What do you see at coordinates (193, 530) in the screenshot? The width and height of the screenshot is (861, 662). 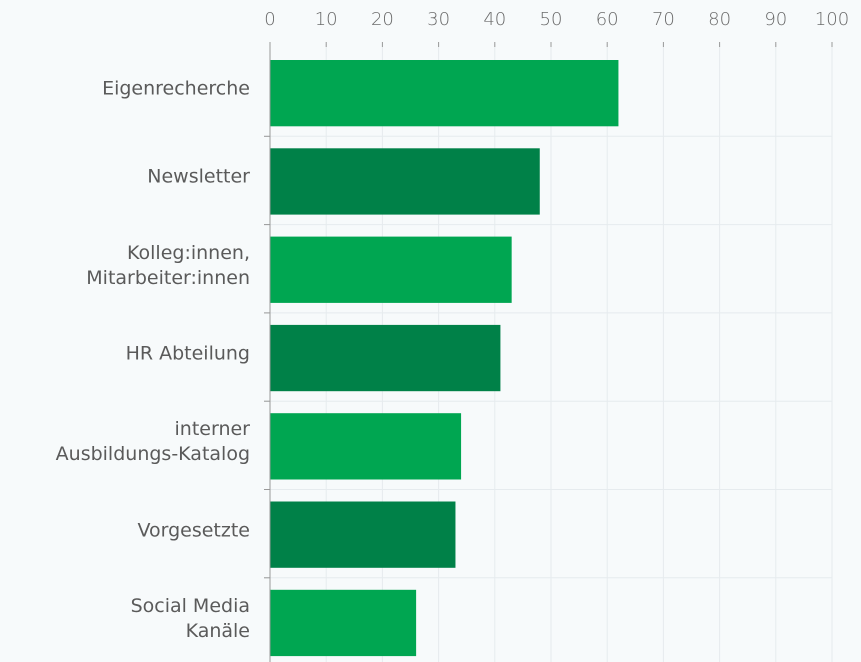 I see `category-label: Vorgesetzte` at bounding box center [193, 530].